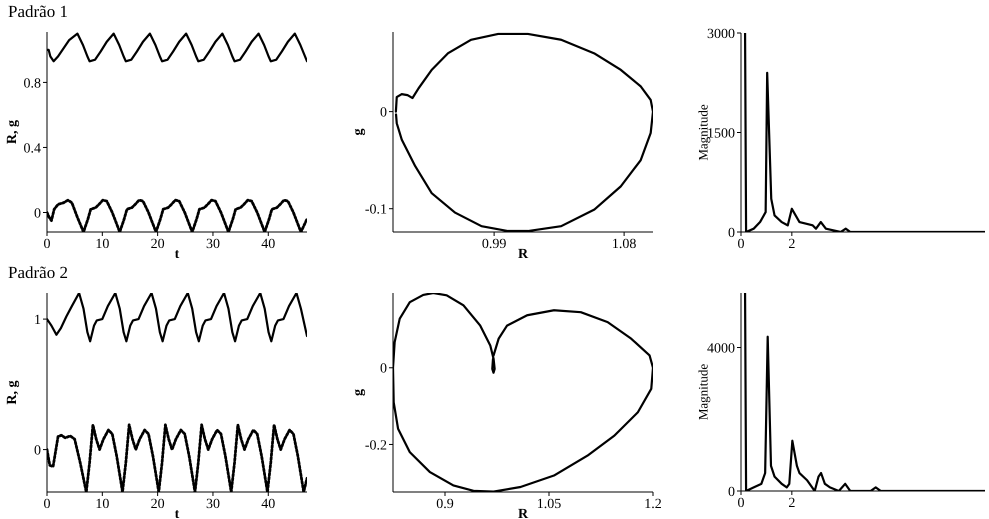 The height and width of the screenshot is (519, 989). I want to click on x-tick-label: 0.9, so click(445, 504).